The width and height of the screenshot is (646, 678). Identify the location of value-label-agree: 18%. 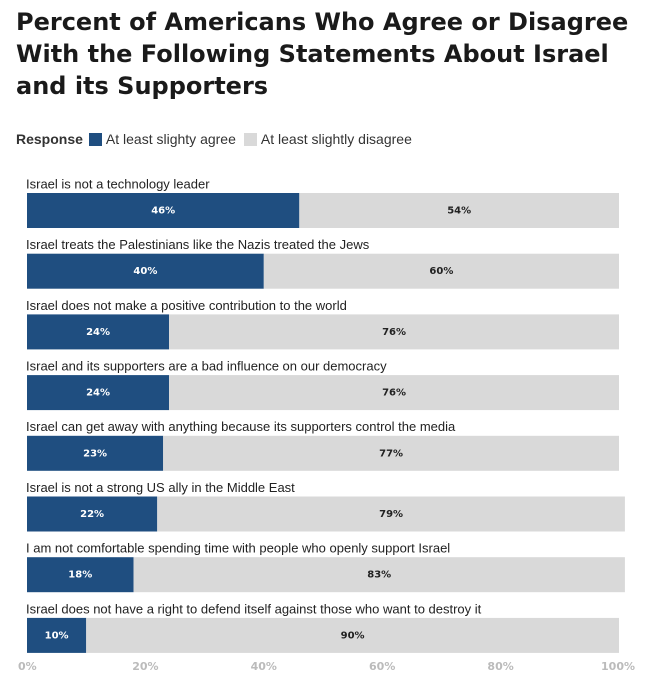
(80, 575).